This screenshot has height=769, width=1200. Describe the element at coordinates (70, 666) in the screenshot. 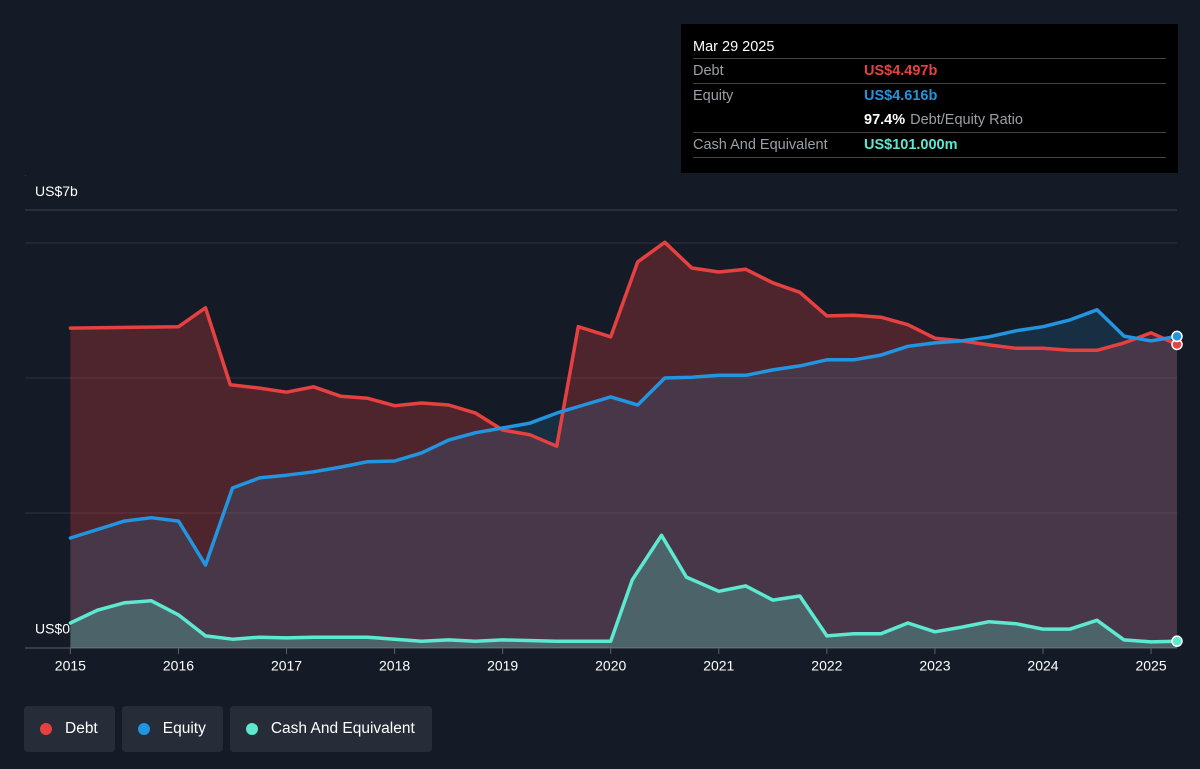

I see `x-tick-label: 2015` at that location.